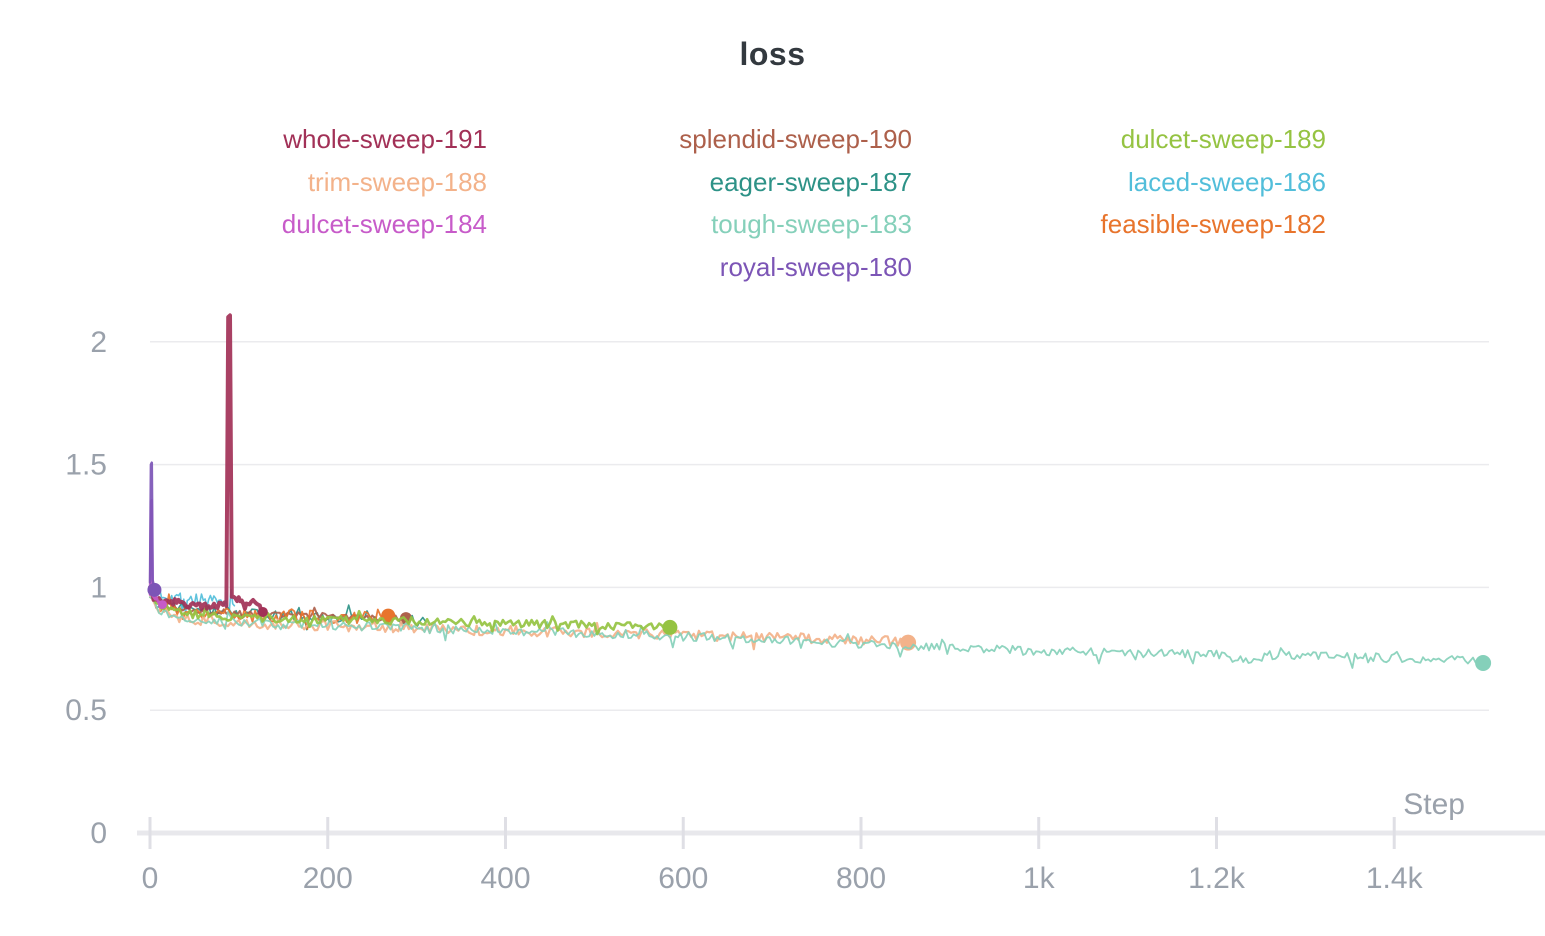 Image resolution: width=1545 pixels, height=936 pixels. I want to click on legend-item-dulcet-sweep-184: dulcet-sweep-184, so click(384, 224).